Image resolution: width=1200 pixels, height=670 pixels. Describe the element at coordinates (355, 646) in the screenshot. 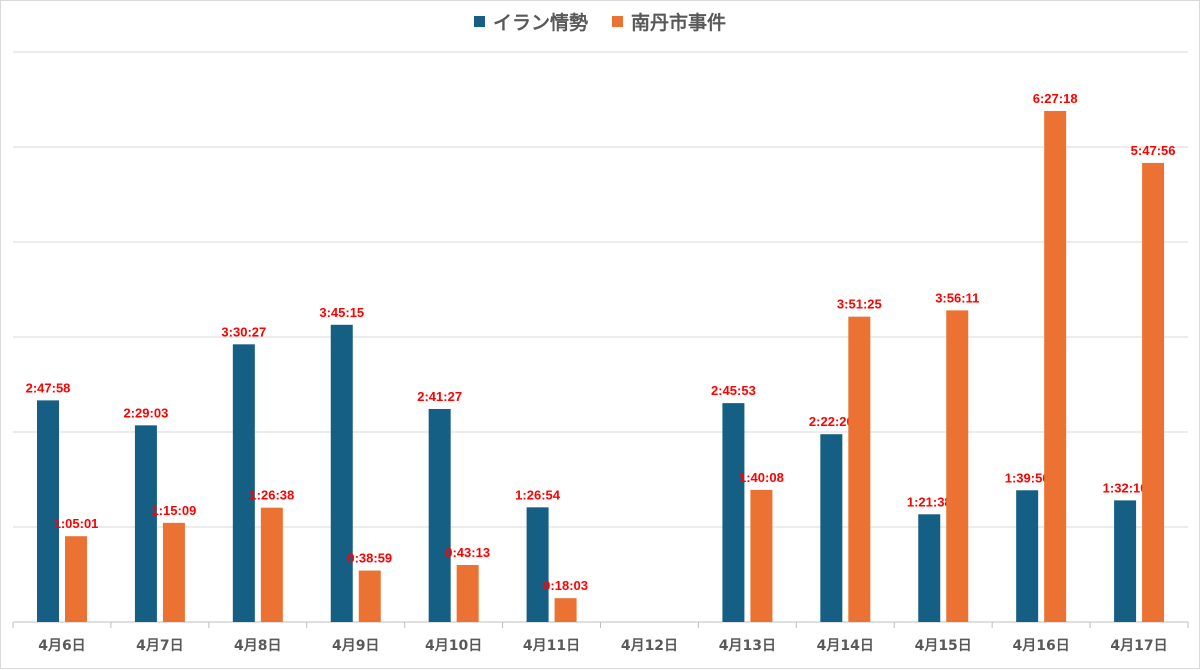

I see `x-tick-label: 4月9日` at that location.